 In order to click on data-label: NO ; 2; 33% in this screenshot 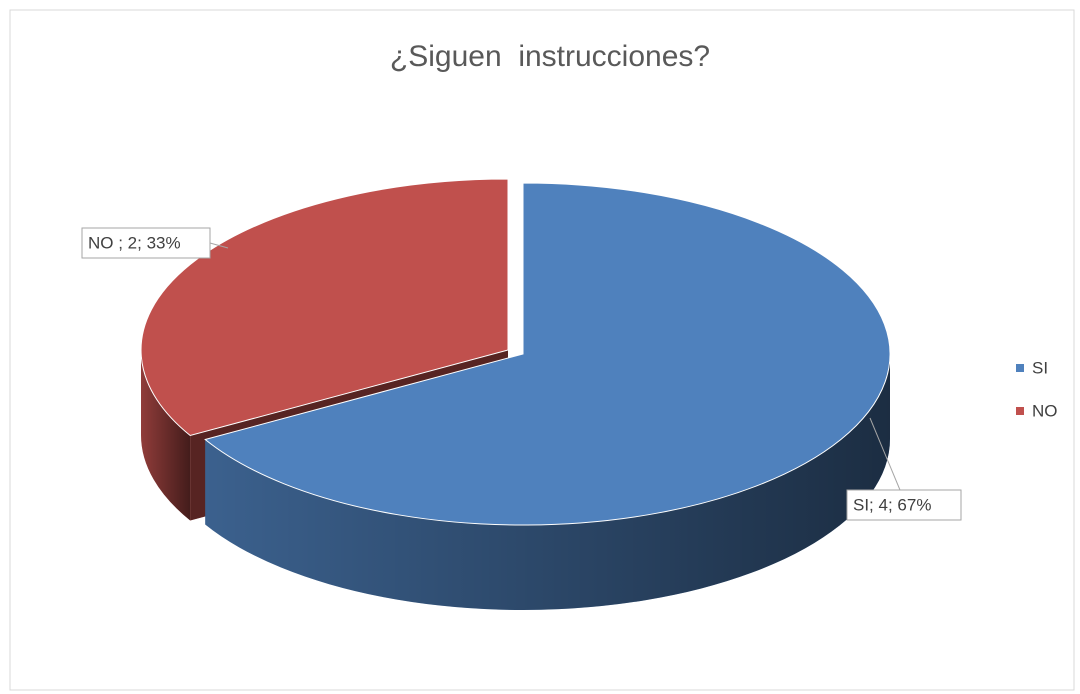, I will do `click(134, 242)`.